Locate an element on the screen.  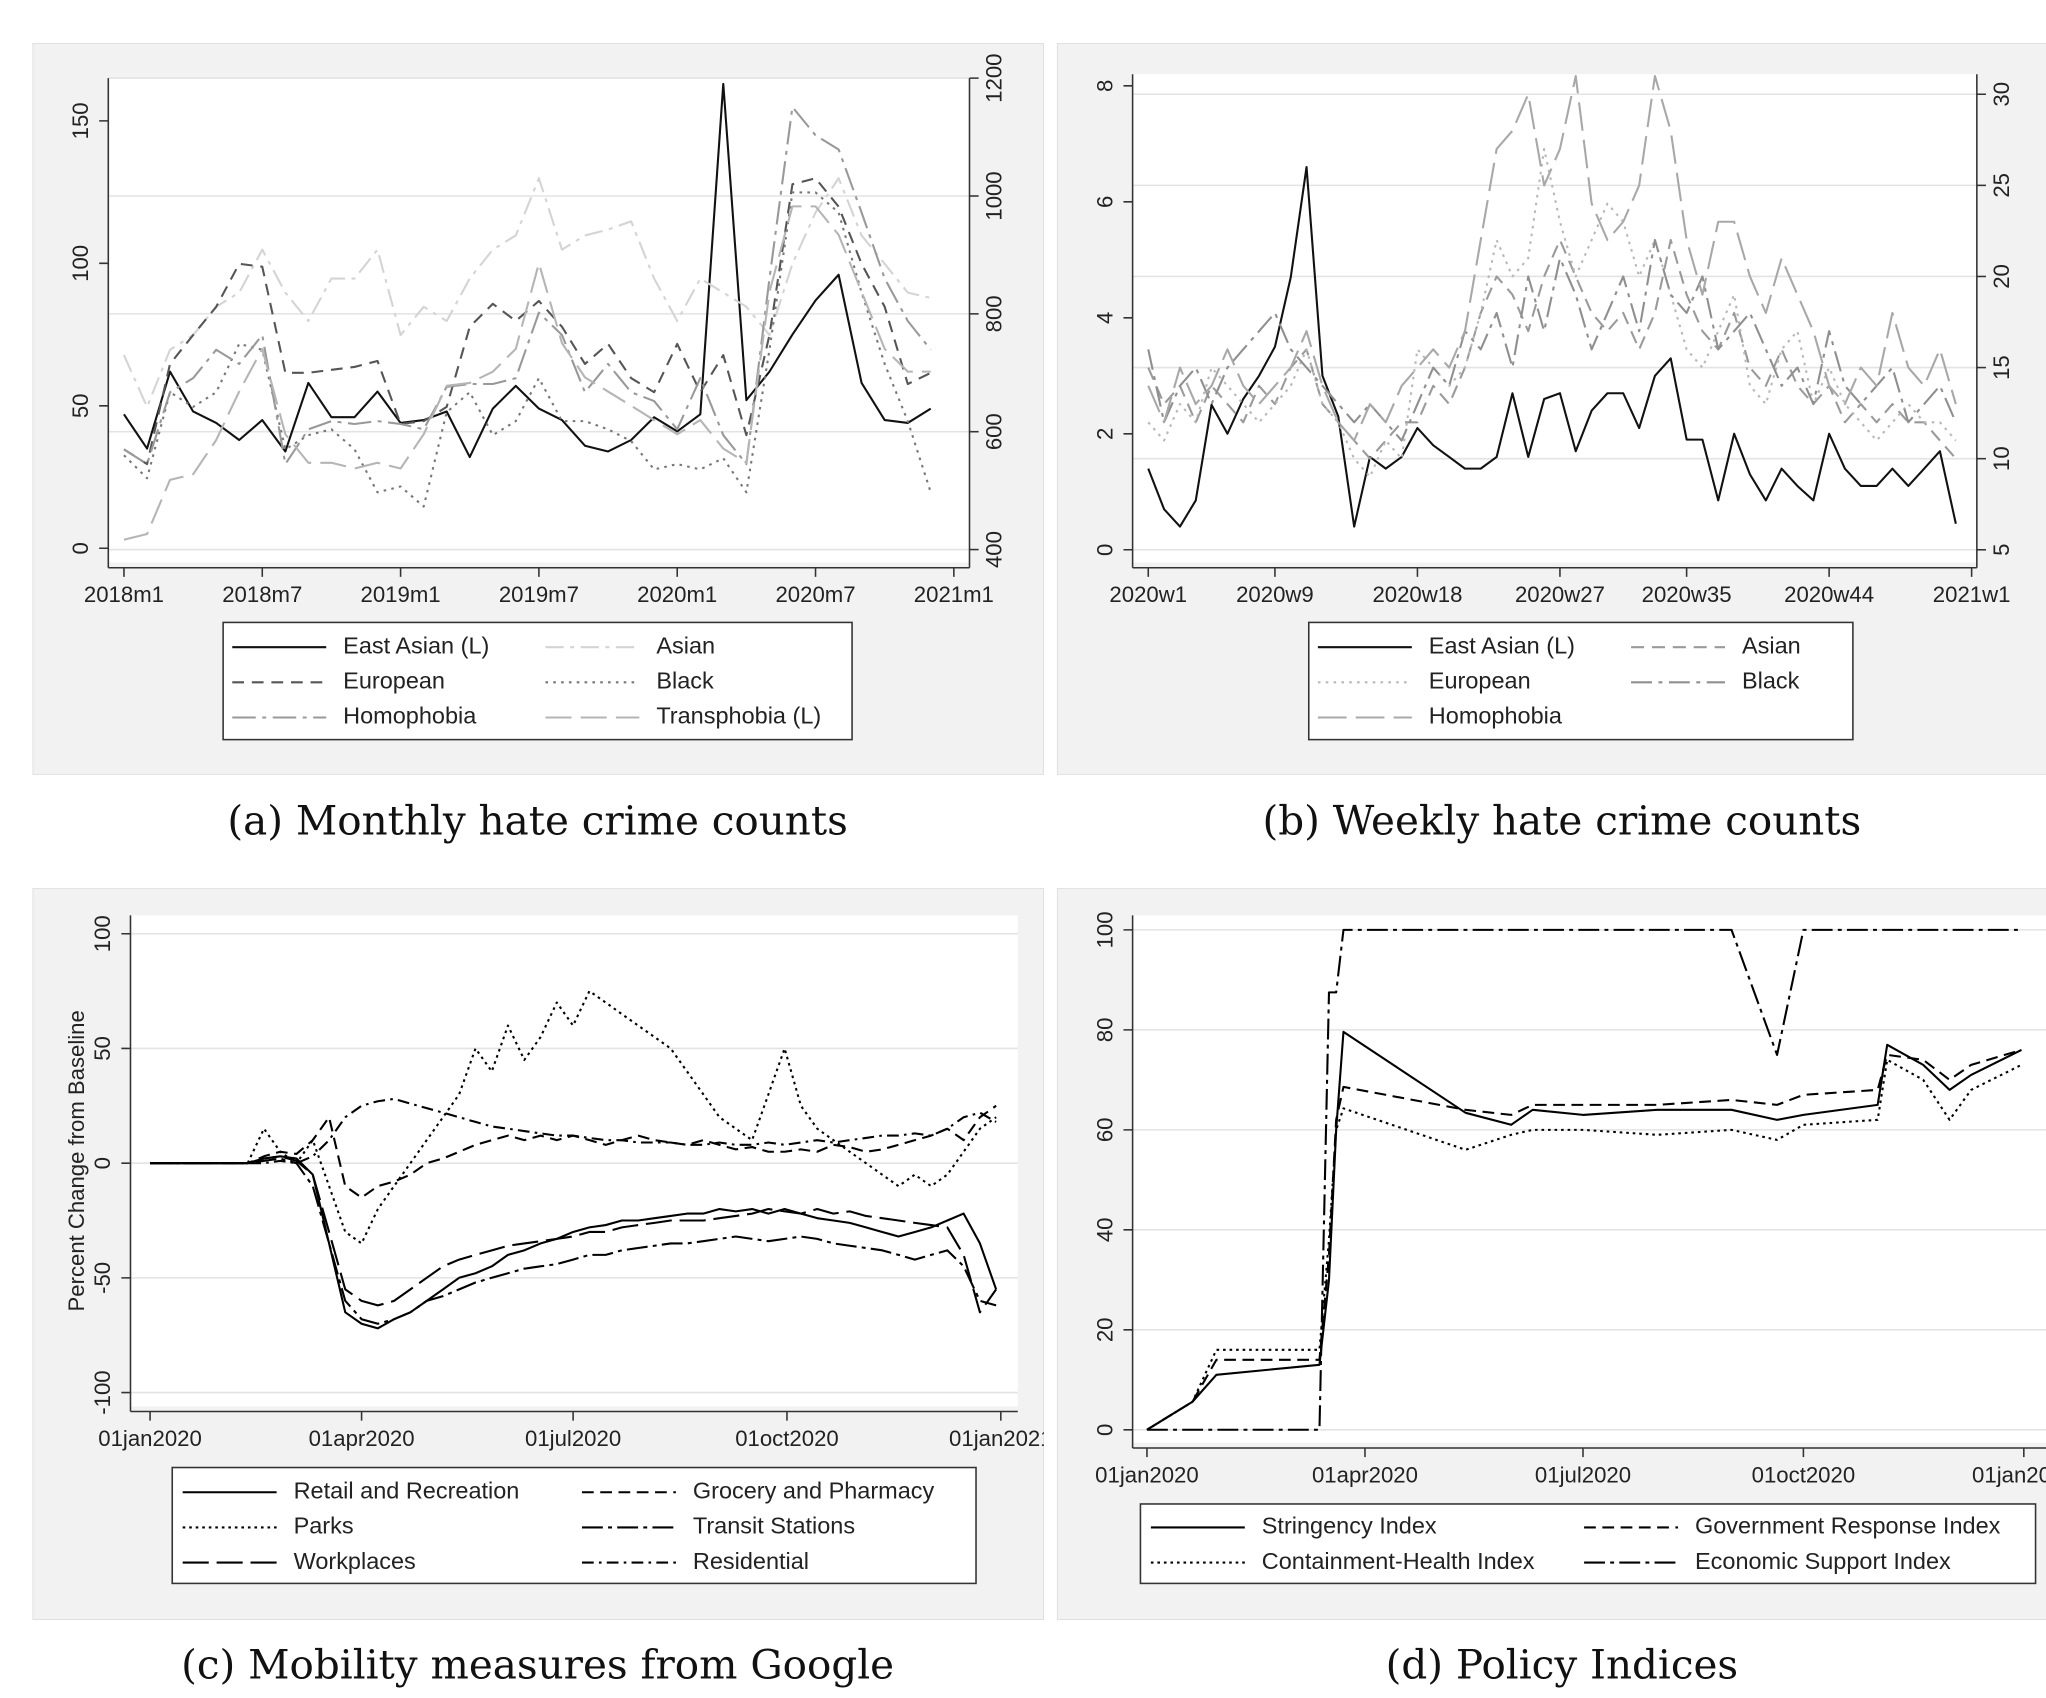
legend-label: Government Response Index is located at coordinates (1848, 1526).